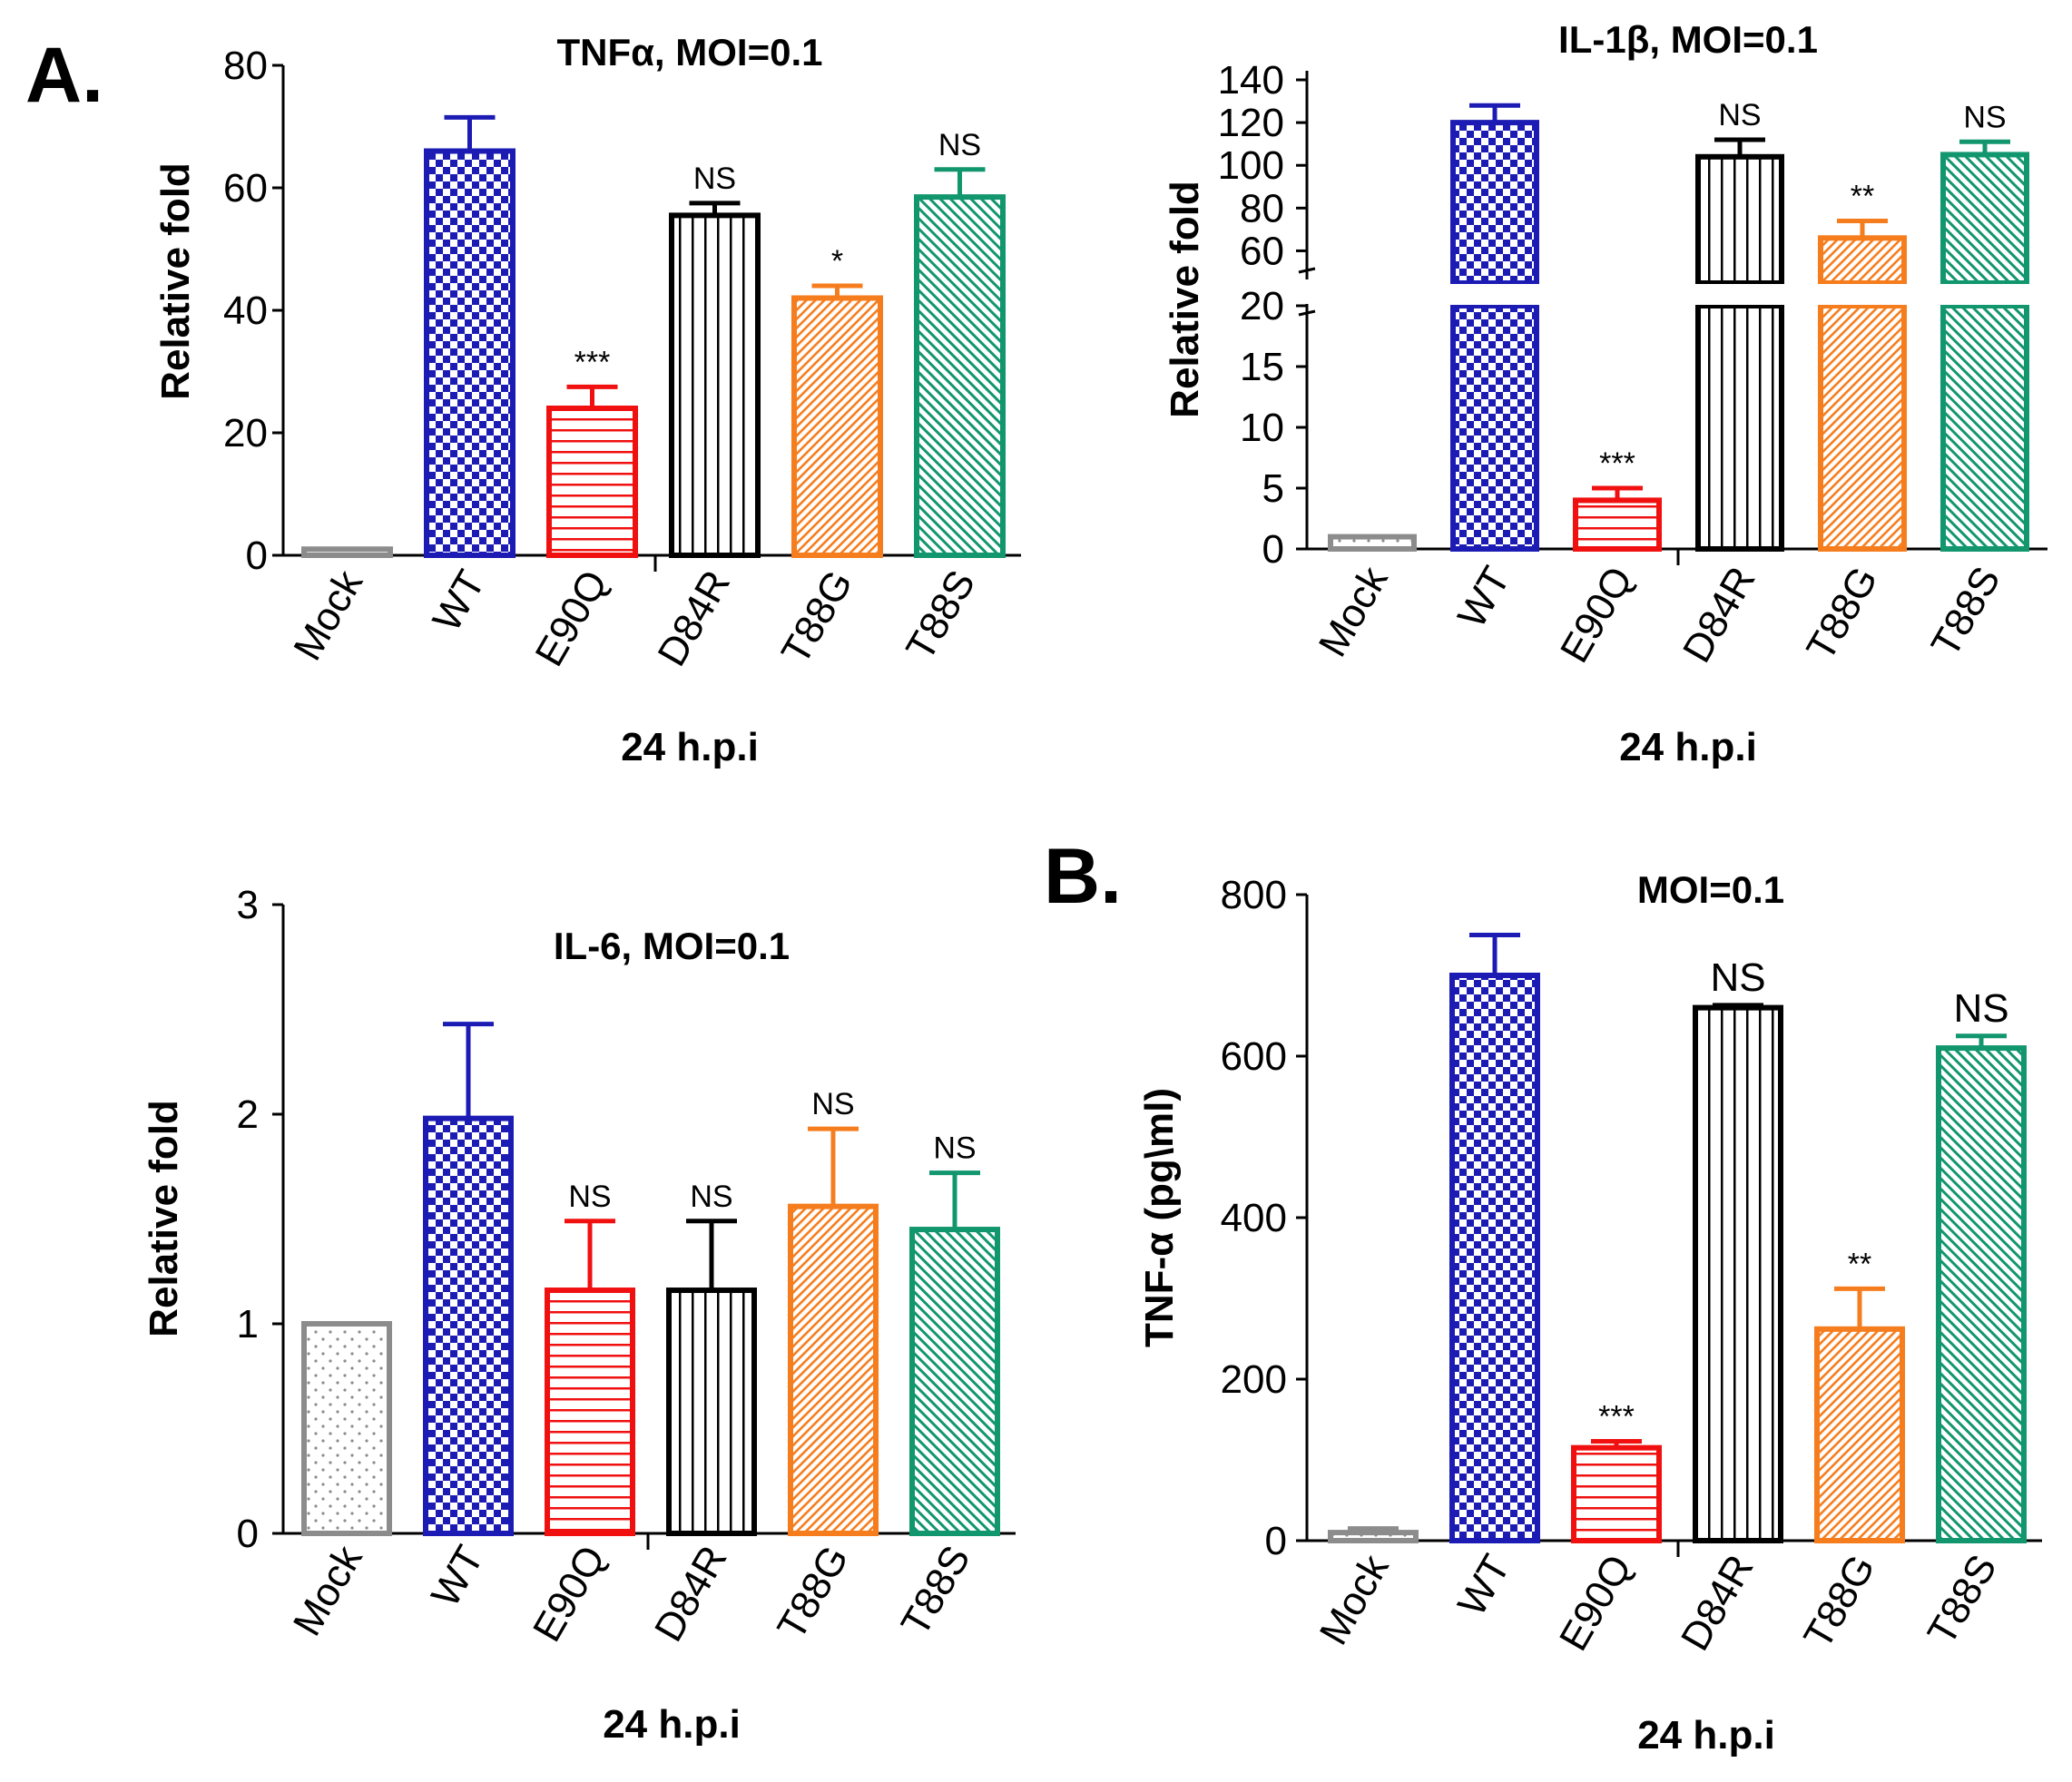  I want to click on y-tick-label: 15, so click(1262, 367).